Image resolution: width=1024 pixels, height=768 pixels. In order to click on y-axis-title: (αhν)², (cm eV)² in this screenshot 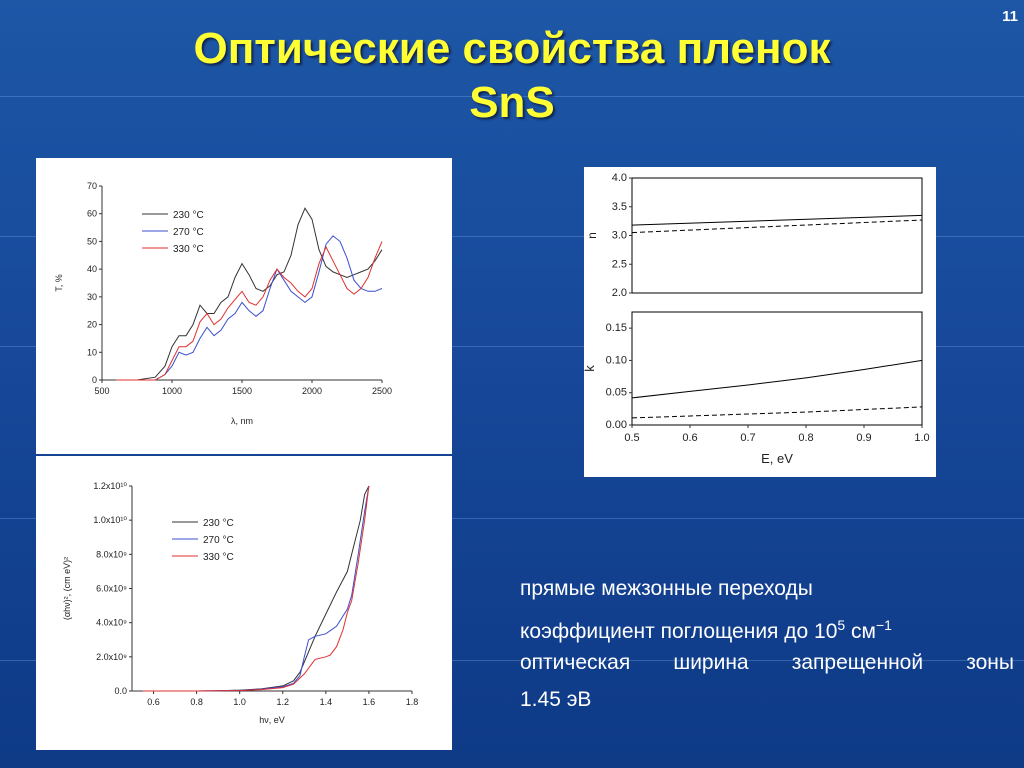, I will do `click(67, 588)`.